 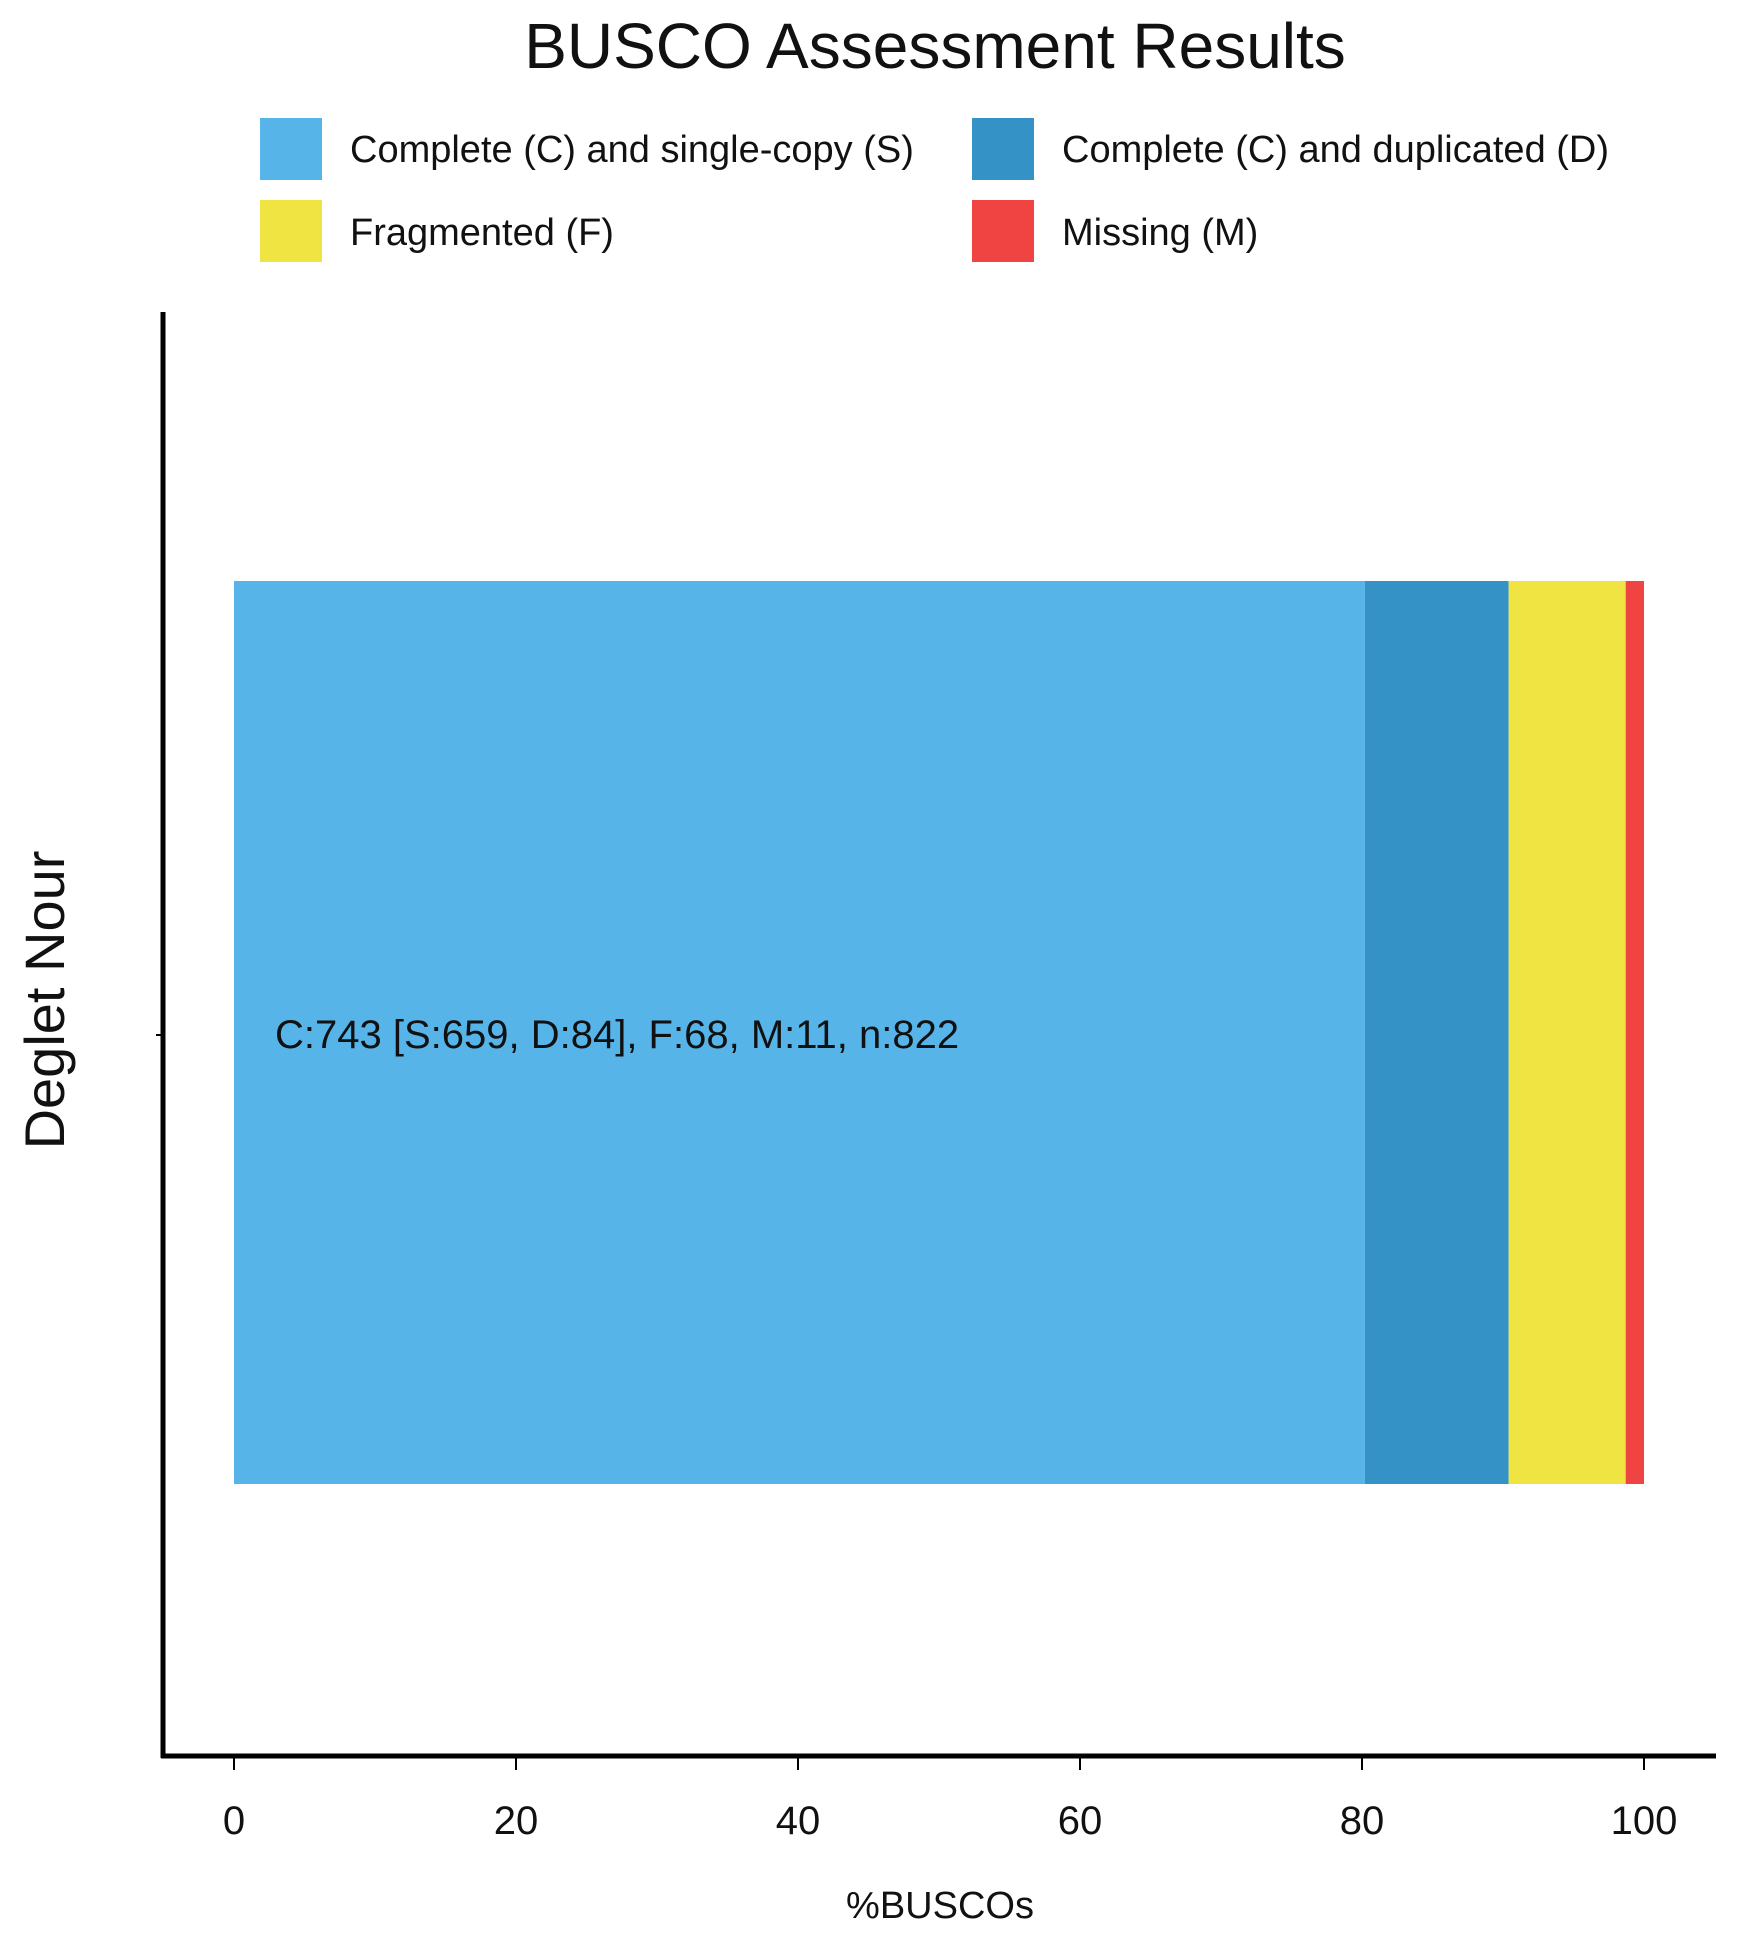 What do you see at coordinates (940, 1906) in the screenshot?
I see `x-axis-label: %BUSCOs` at bounding box center [940, 1906].